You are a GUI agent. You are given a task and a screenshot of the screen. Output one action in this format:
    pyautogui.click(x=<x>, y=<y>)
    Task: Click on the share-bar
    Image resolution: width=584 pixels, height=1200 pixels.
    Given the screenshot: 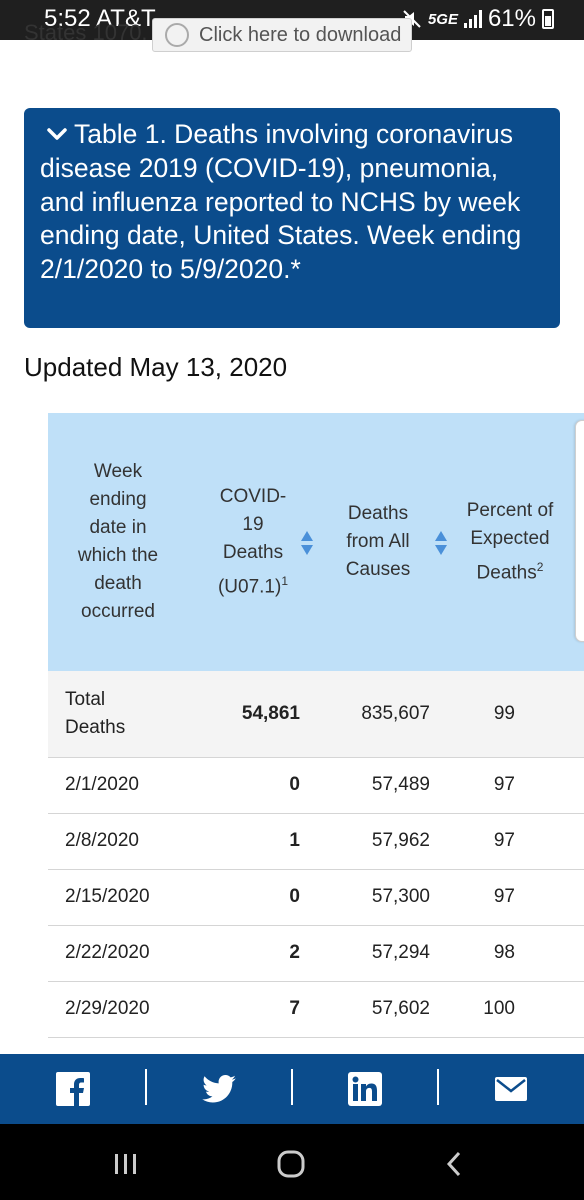 What is the action you would take?
    pyautogui.click(x=292, y=1089)
    